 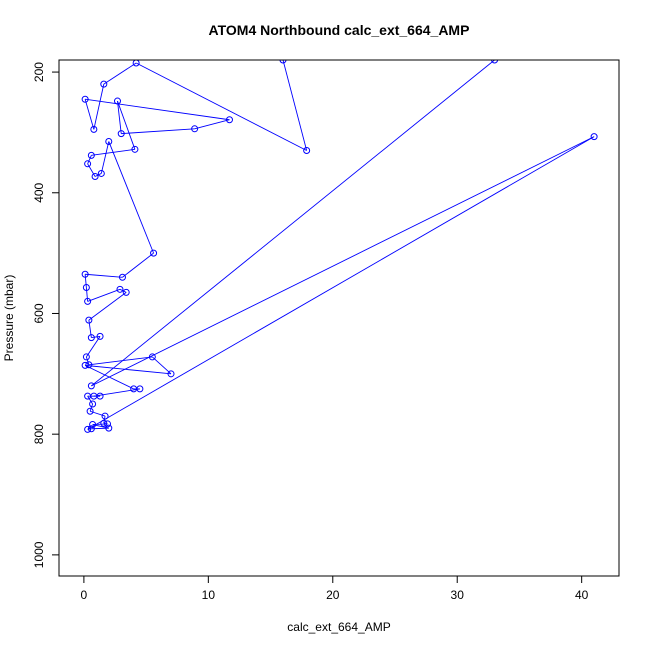 What do you see at coordinates (39, 72) in the screenshot?
I see `y-tick-label: 200` at bounding box center [39, 72].